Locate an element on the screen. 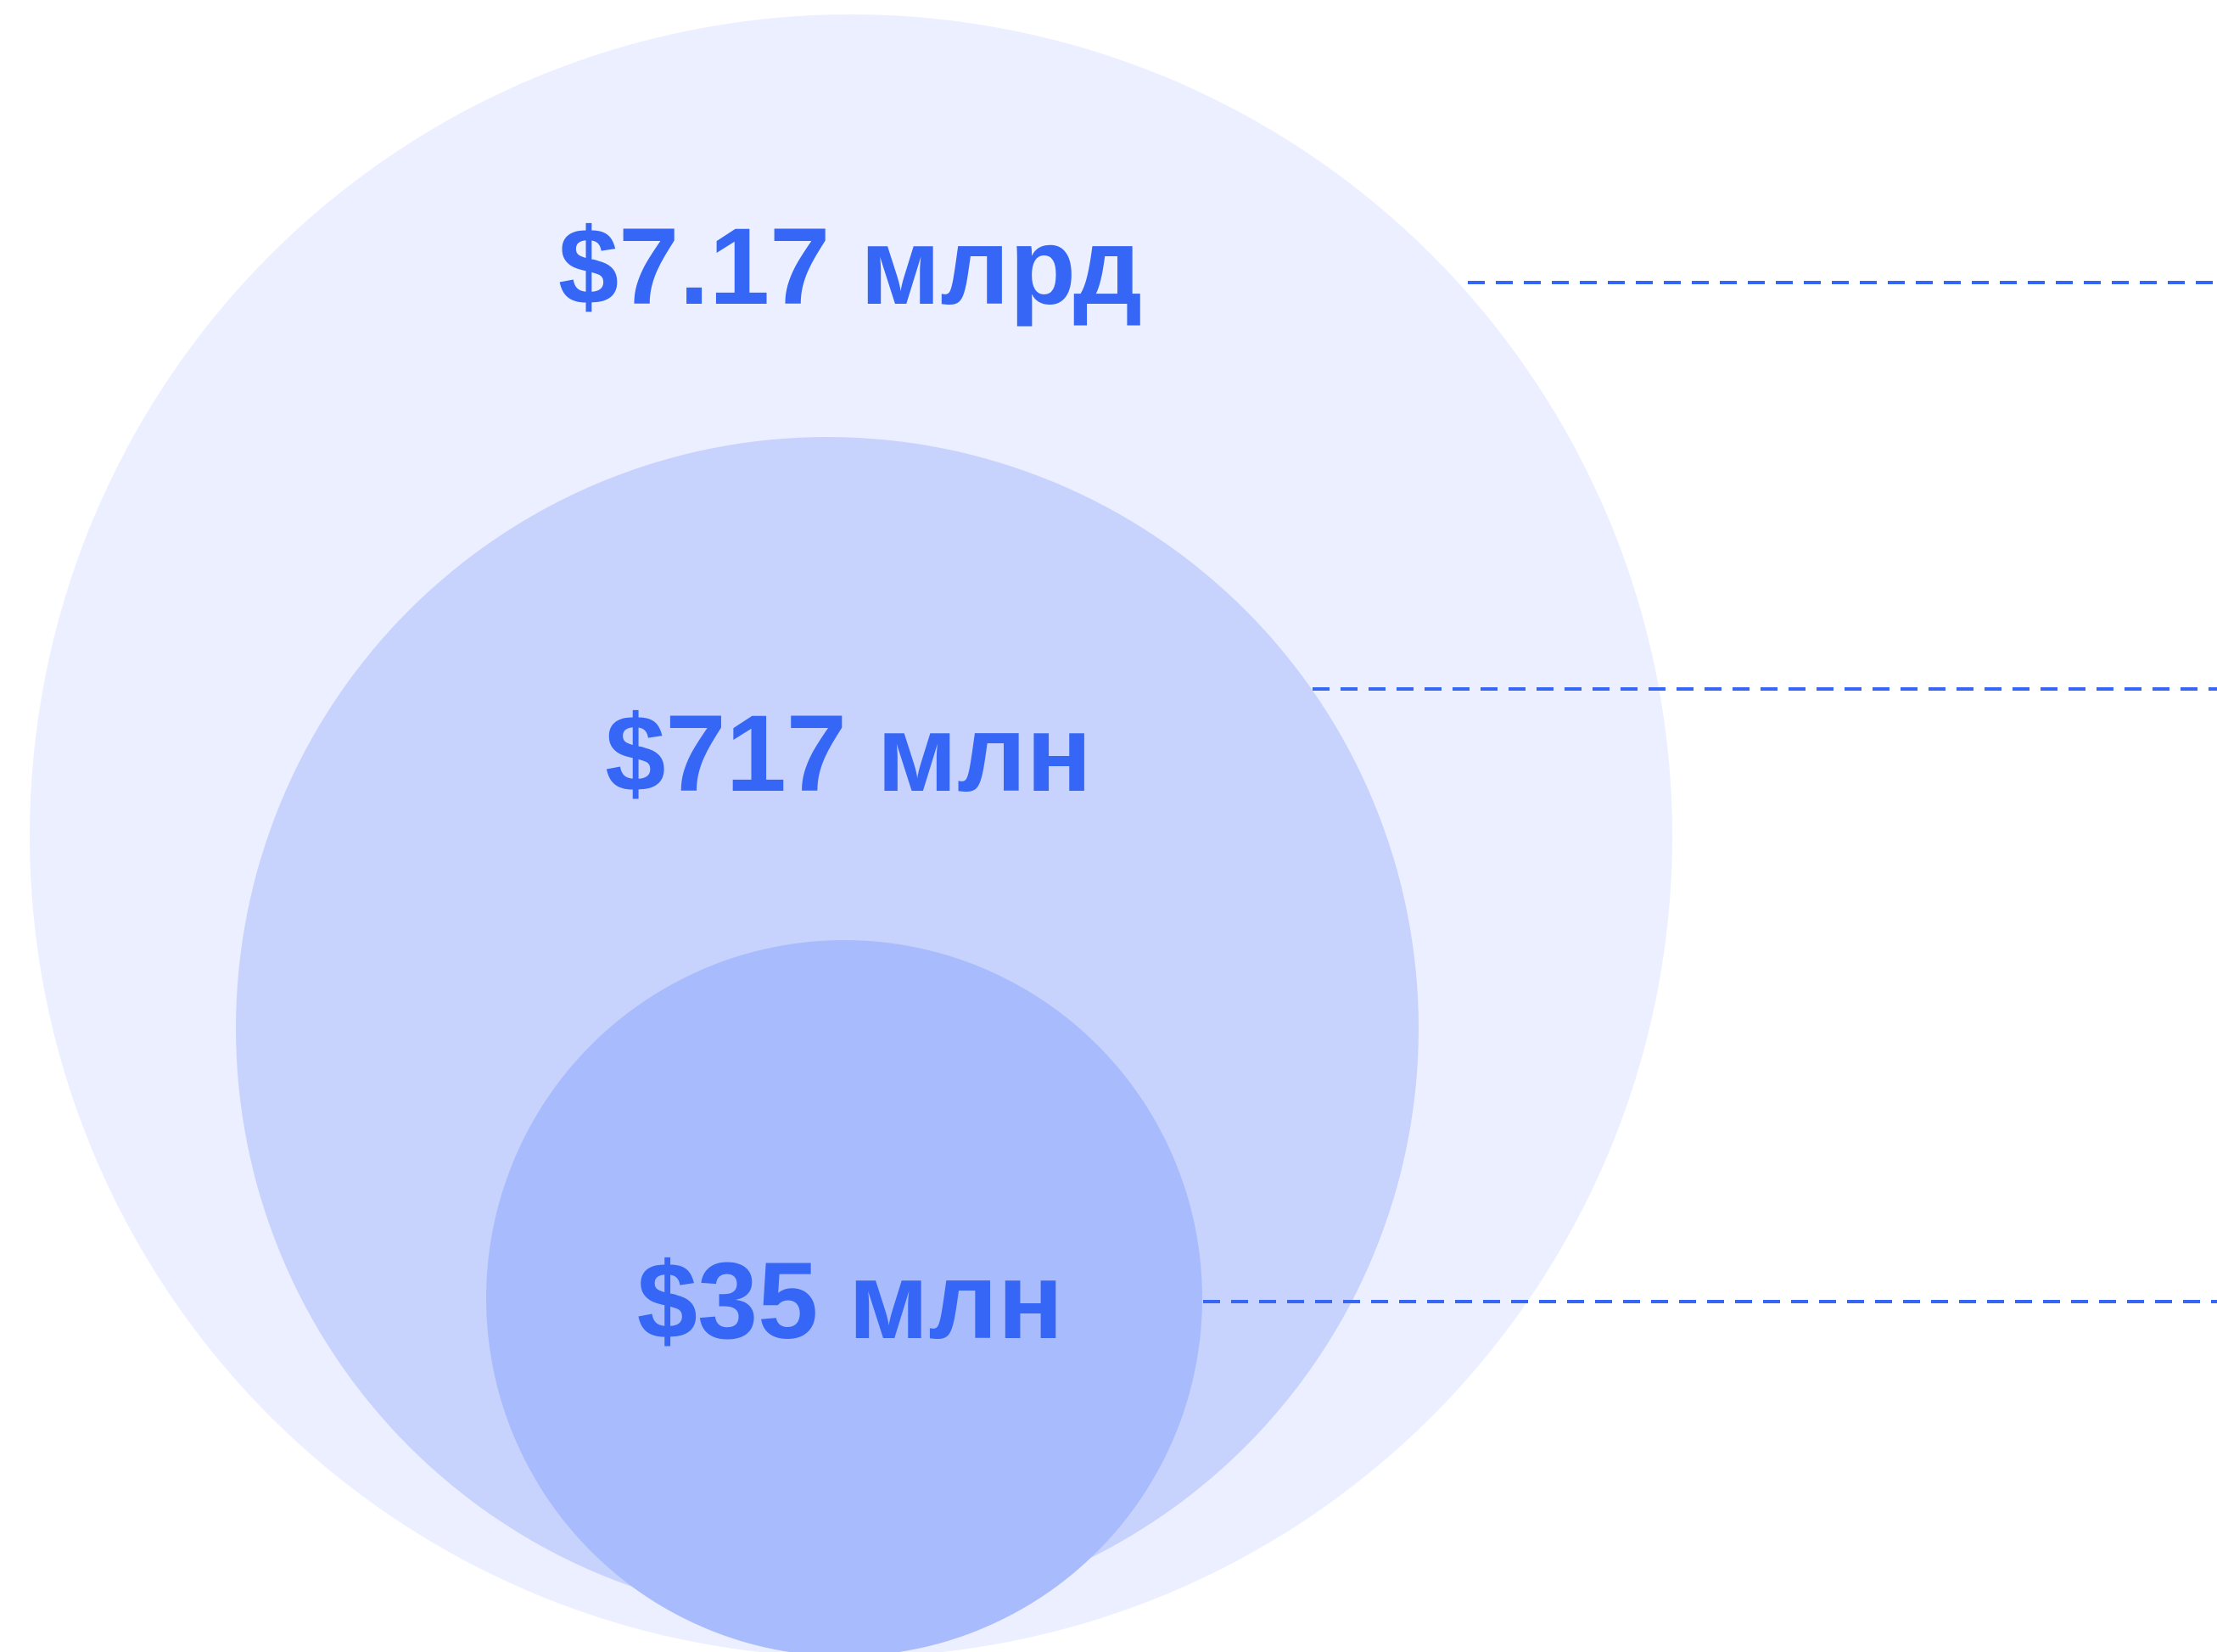  inner-label: $35 млн is located at coordinates (850, 1301).